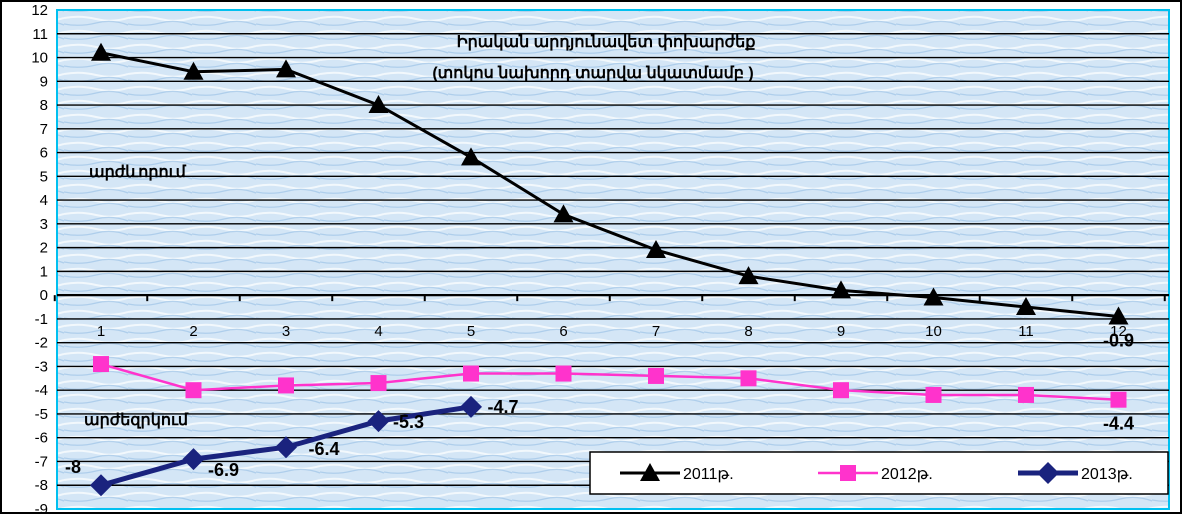  Describe the element at coordinates (40, 34) in the screenshot. I see `y-tick-label: 11` at that location.